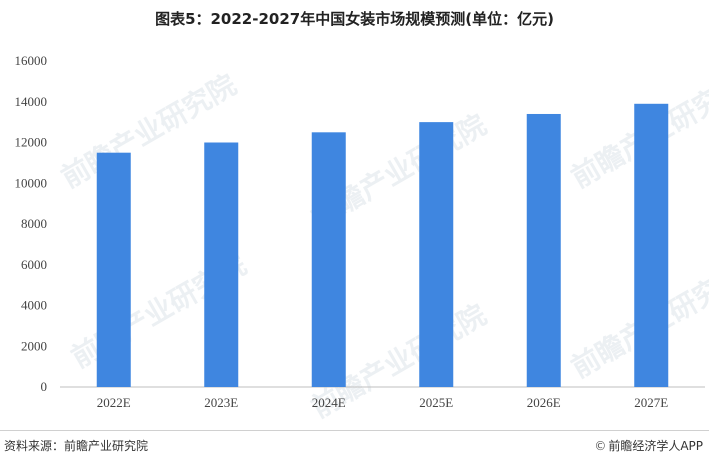  Describe the element at coordinates (329, 402) in the screenshot. I see `x-tick-label: 2024E` at that location.